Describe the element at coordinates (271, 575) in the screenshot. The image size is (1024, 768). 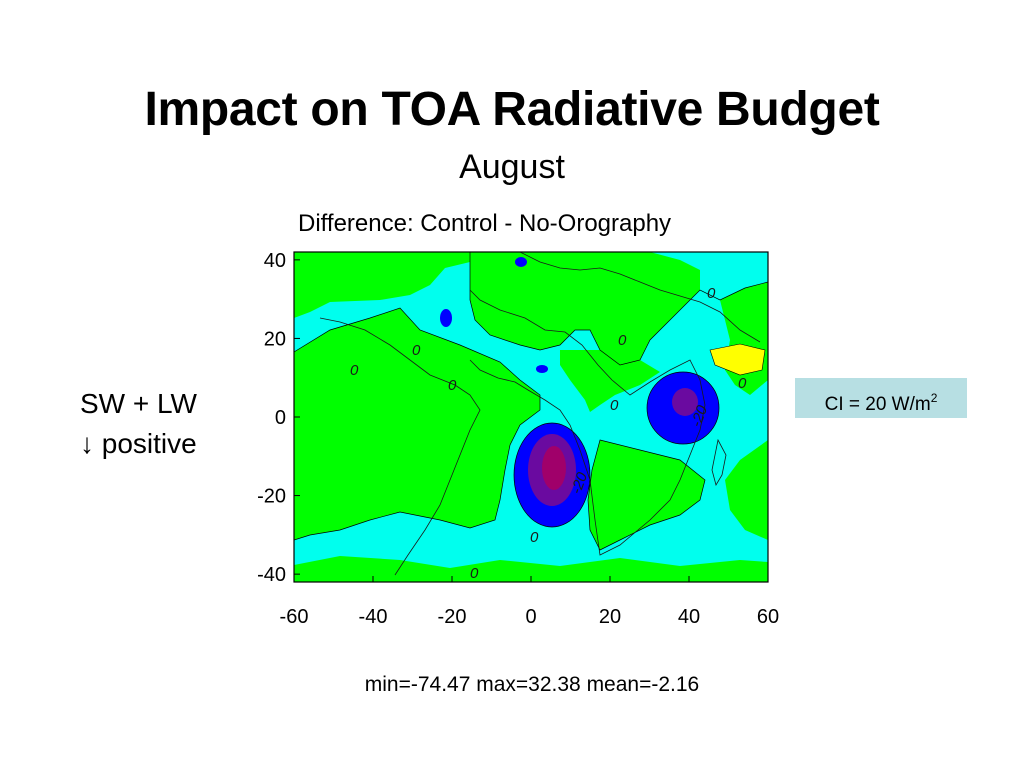
I see `y-tick-label: -40` at that location.